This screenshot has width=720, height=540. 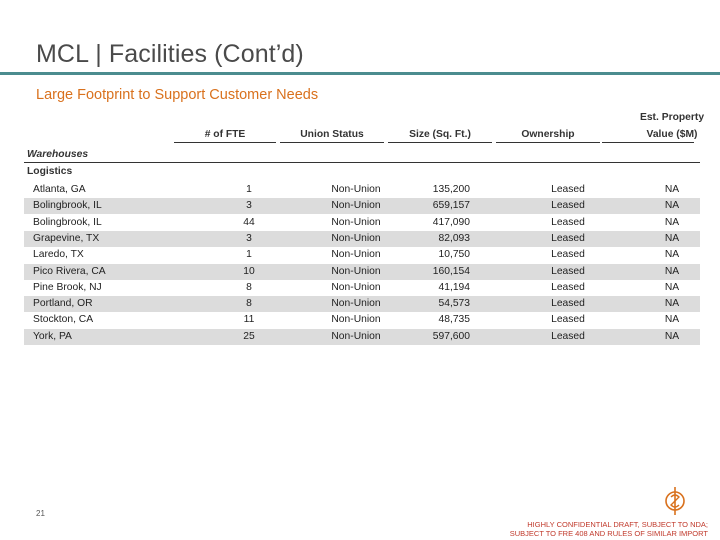 I want to click on table-row: Portland, OR 8 Non-Union 54,573 Leased NA, so click(x=362, y=304).